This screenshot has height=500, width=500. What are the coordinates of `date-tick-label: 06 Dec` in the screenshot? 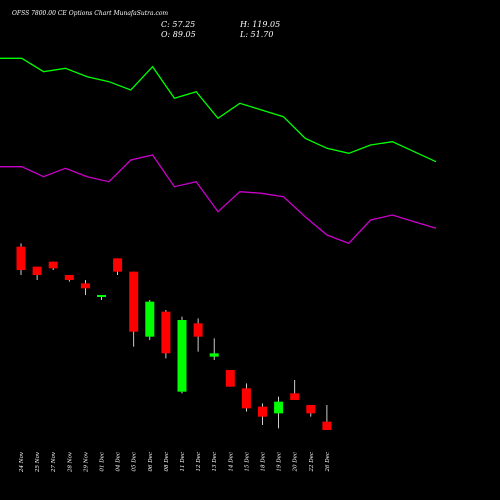 It's located at (151, 462).